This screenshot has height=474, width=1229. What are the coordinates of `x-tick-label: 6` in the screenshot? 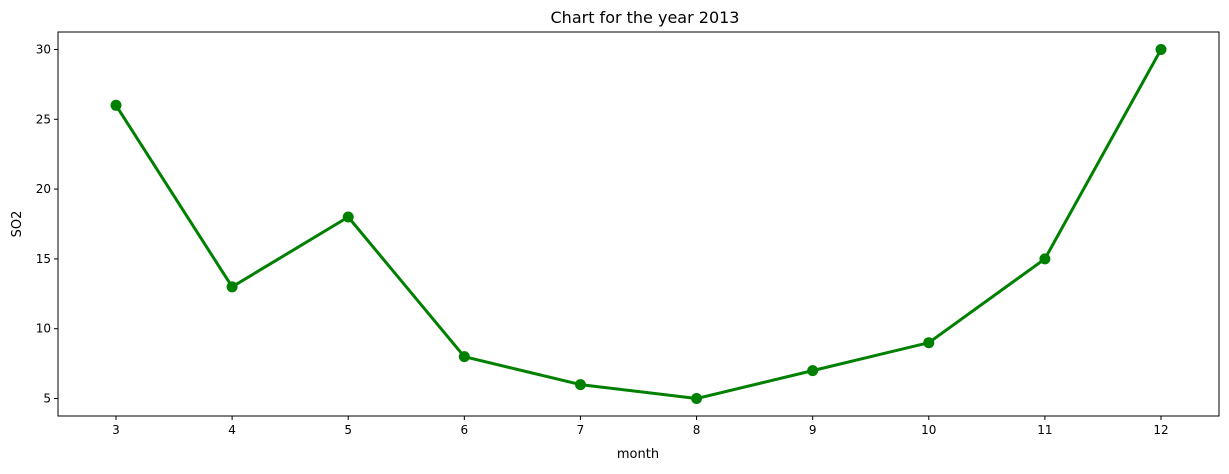 It's located at (465, 430).